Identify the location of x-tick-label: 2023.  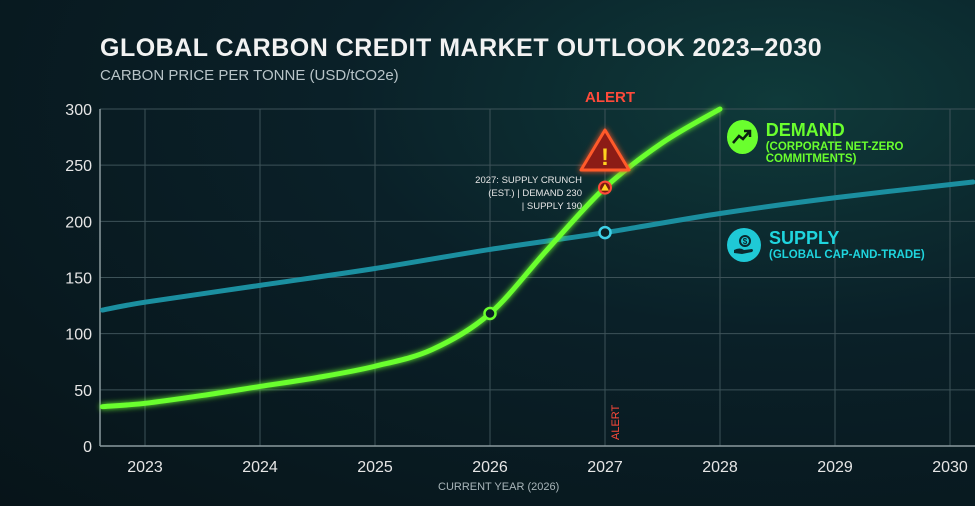
(145, 467).